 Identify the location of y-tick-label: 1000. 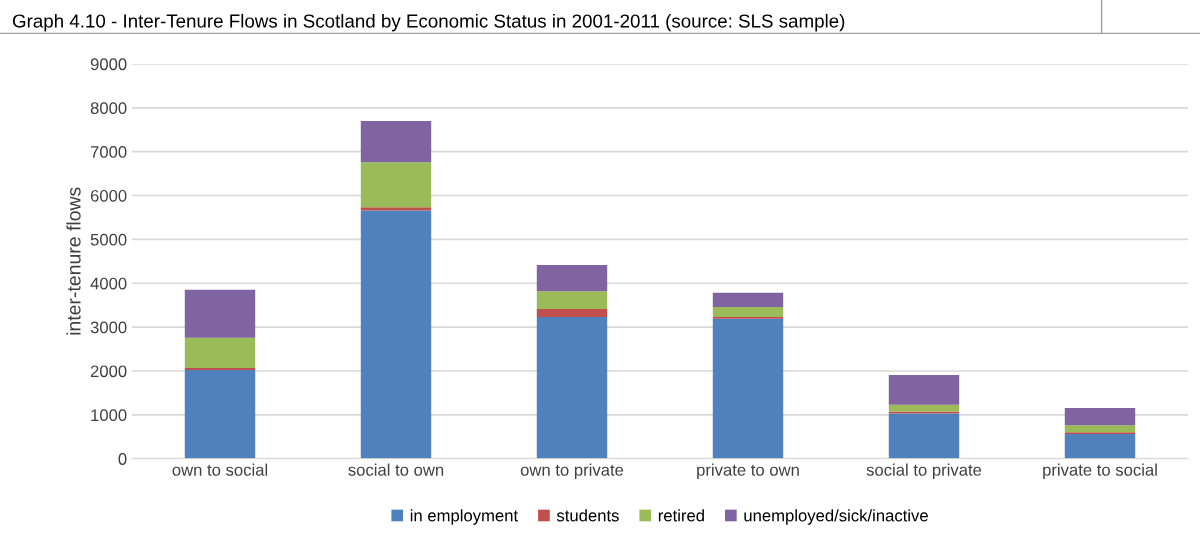
(109, 415).